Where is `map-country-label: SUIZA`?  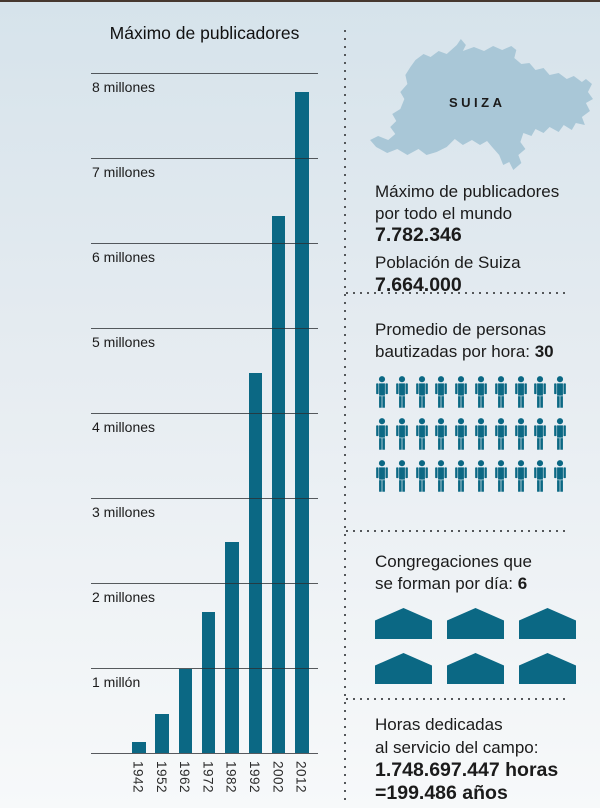 map-country-label: SUIZA is located at coordinates (477, 102).